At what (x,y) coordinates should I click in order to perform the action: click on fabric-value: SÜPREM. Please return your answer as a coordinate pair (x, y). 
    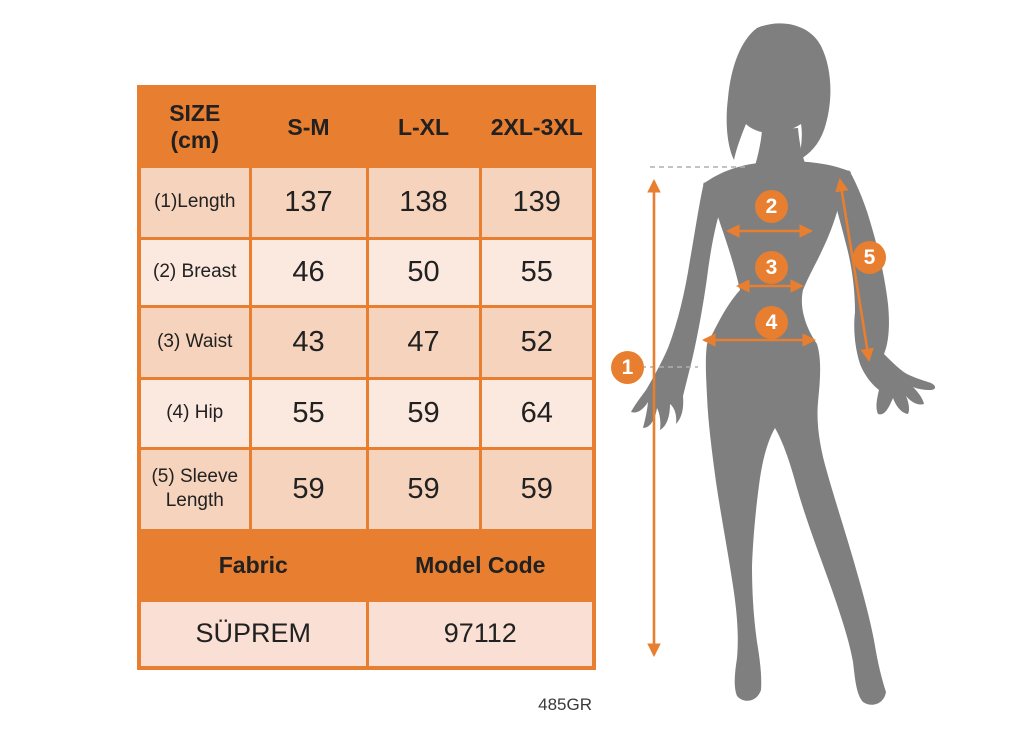
    Looking at the image, I should click on (253, 634).